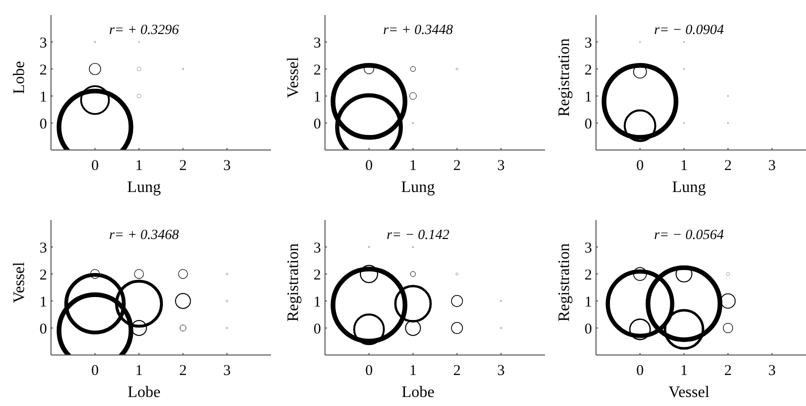  What do you see at coordinates (144, 235) in the screenshot?
I see `text: r= + 0.3468` at bounding box center [144, 235].